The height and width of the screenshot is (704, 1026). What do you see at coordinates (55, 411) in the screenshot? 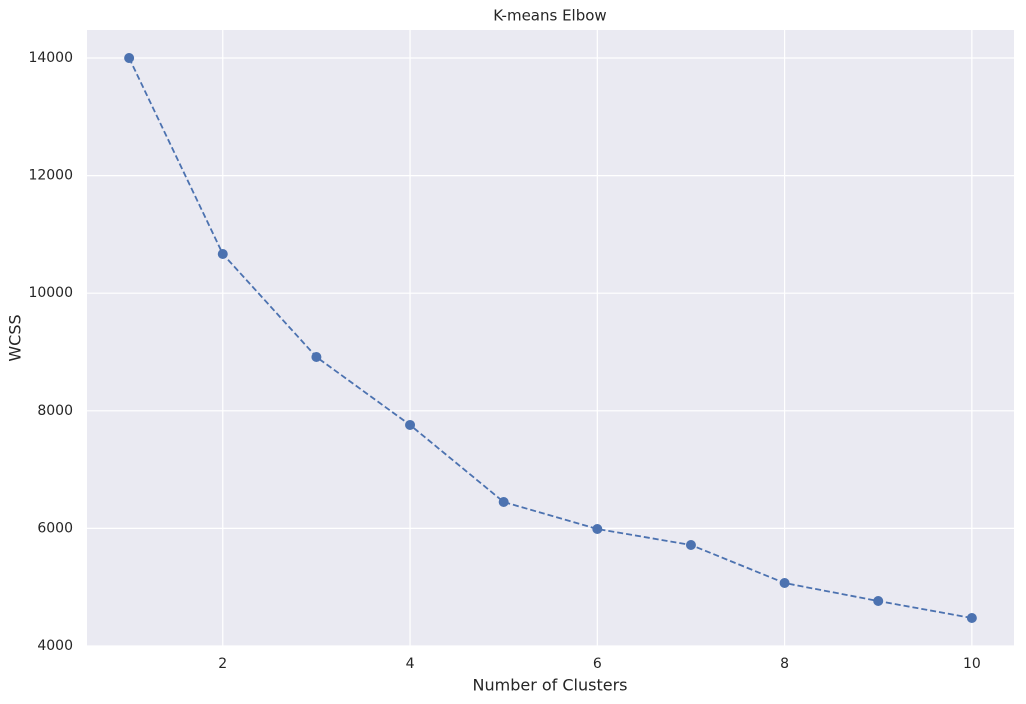
I see `y-tick-label: 8000` at bounding box center [55, 411].